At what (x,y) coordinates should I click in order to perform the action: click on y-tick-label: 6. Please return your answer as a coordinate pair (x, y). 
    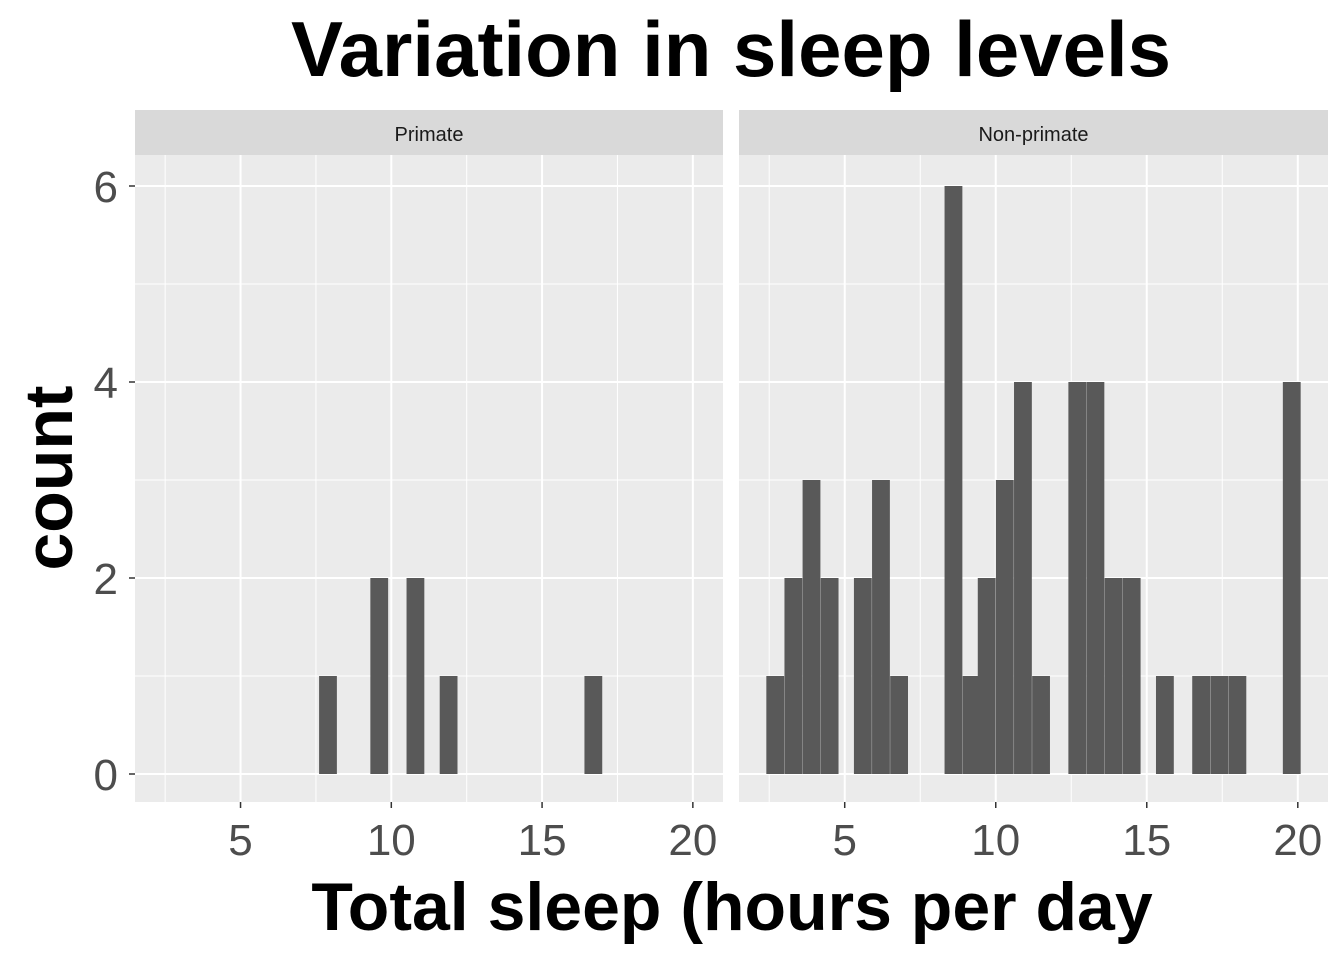
    Looking at the image, I should click on (106, 187).